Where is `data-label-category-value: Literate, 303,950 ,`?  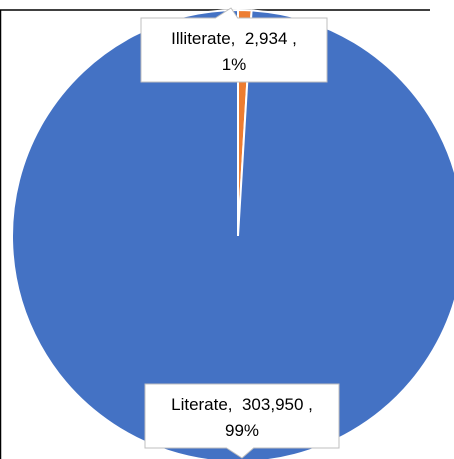 data-label-category-value: Literate, 303,950 , is located at coordinates (242, 404).